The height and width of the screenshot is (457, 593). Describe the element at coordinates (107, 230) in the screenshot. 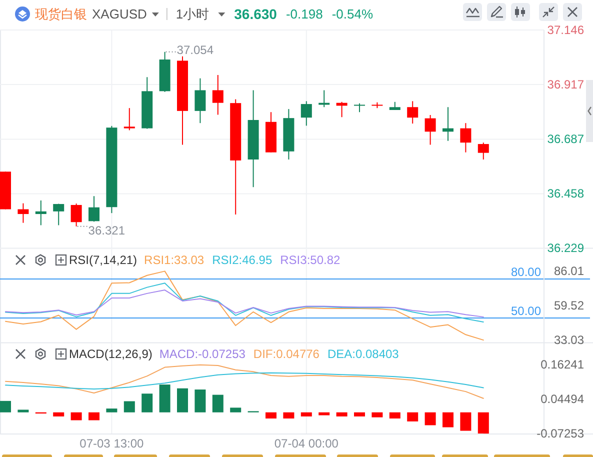

I see `annotation: 36.321` at that location.